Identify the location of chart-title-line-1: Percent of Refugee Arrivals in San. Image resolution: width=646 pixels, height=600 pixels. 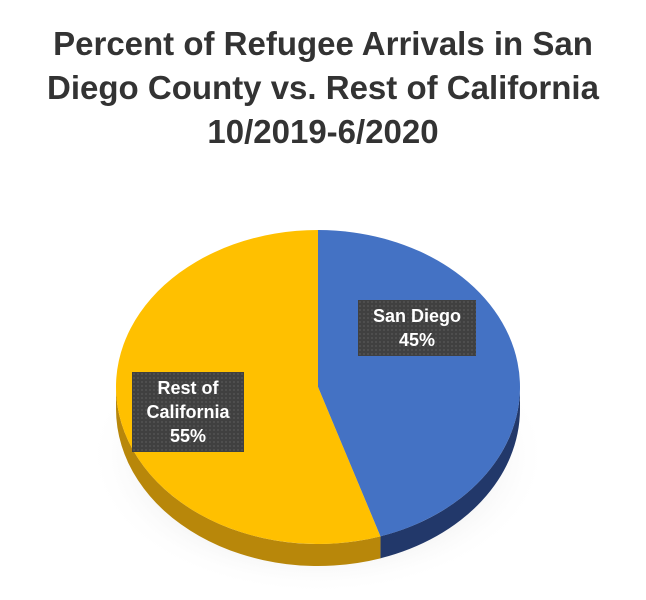
(323, 43).